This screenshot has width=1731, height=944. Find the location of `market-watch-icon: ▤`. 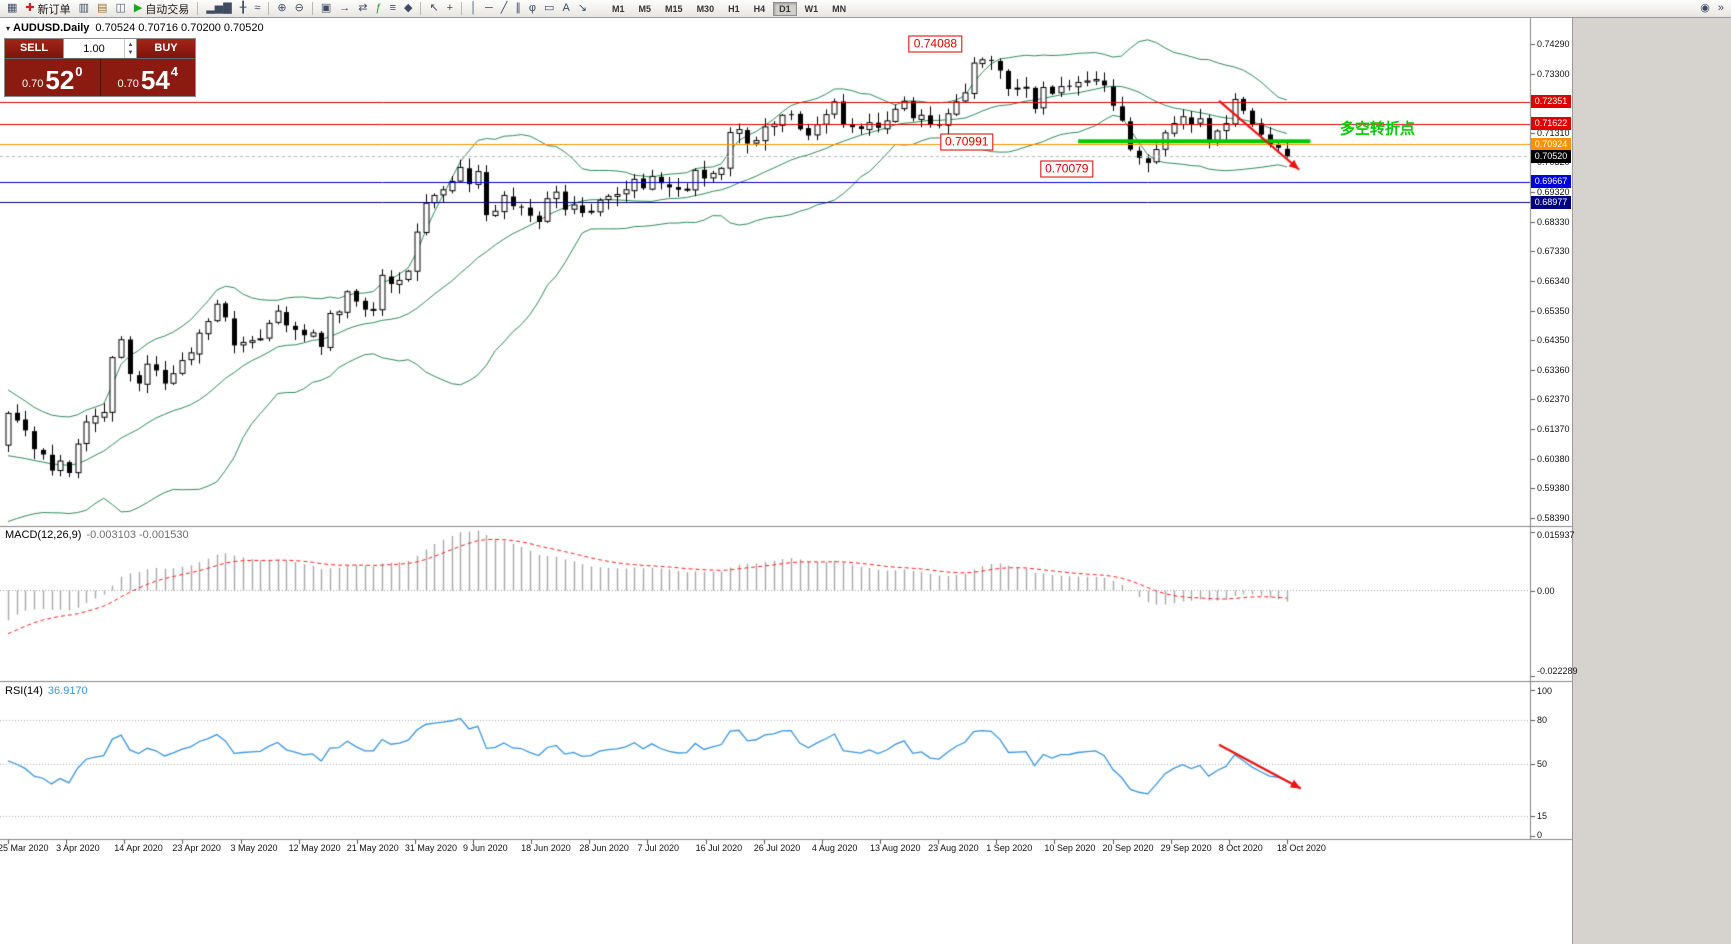

market-watch-icon: ▤ is located at coordinates (102, 9).